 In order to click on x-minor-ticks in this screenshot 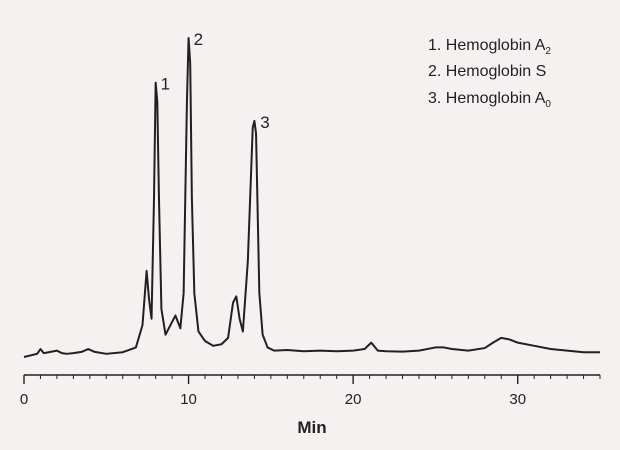, I will do `click(320, 377)`.